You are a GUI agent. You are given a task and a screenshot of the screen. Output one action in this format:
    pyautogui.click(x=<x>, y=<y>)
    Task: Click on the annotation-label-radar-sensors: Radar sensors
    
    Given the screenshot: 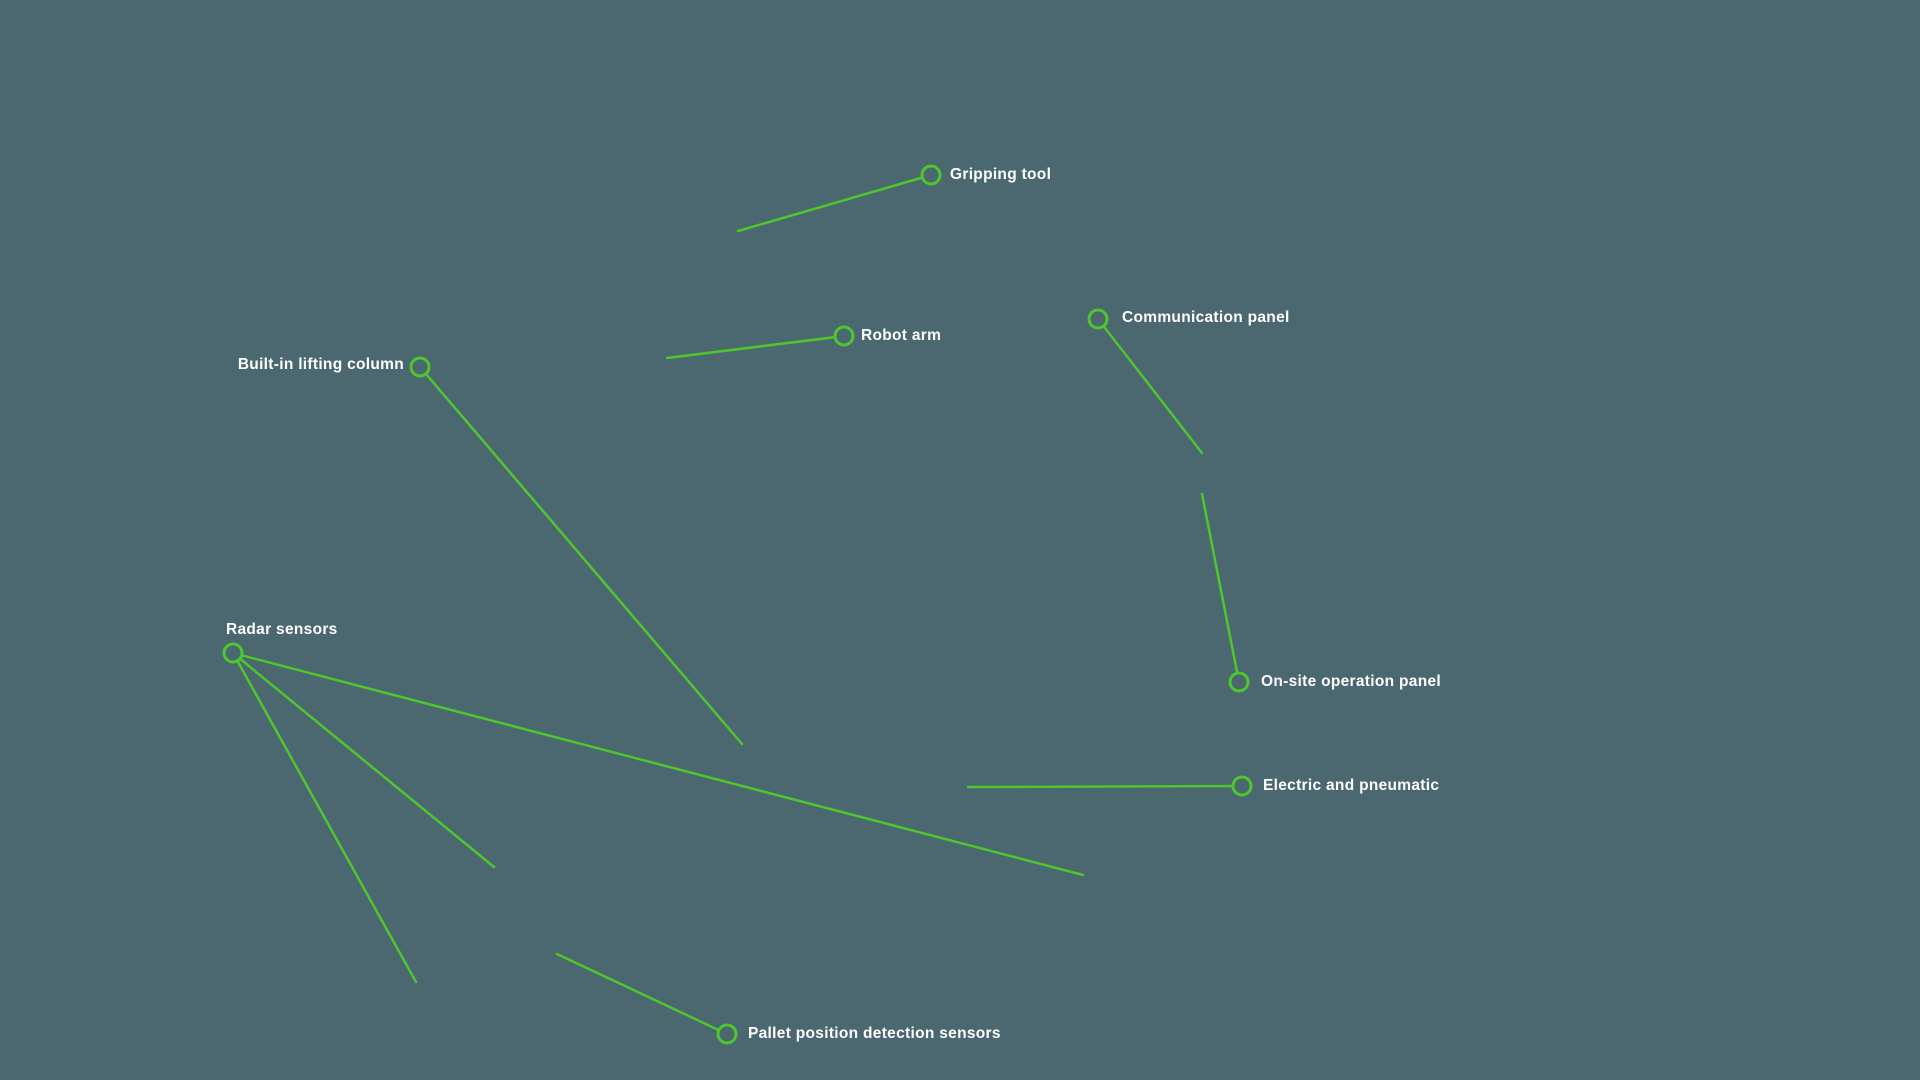 What is the action you would take?
    pyautogui.click(x=282, y=629)
    